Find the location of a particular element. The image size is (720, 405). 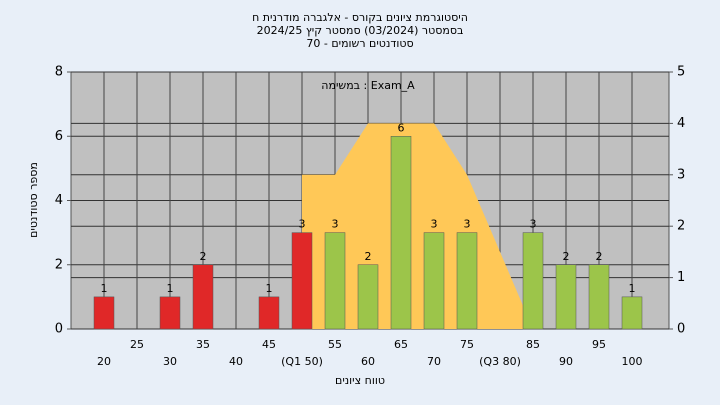

x-tick-label: 85 is located at coordinates (533, 344).